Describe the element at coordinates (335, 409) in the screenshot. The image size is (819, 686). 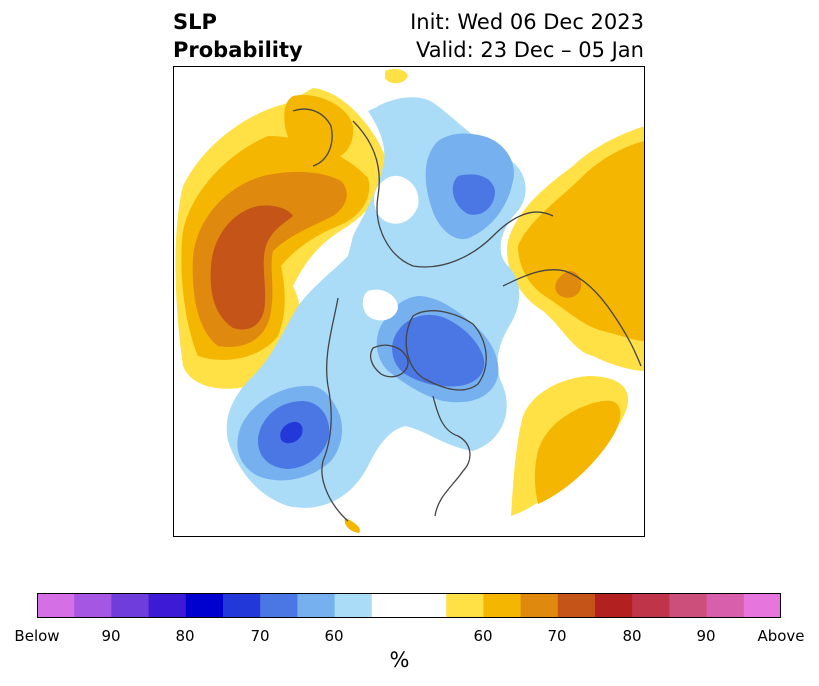
I see `coastline-north-america-west` at that location.